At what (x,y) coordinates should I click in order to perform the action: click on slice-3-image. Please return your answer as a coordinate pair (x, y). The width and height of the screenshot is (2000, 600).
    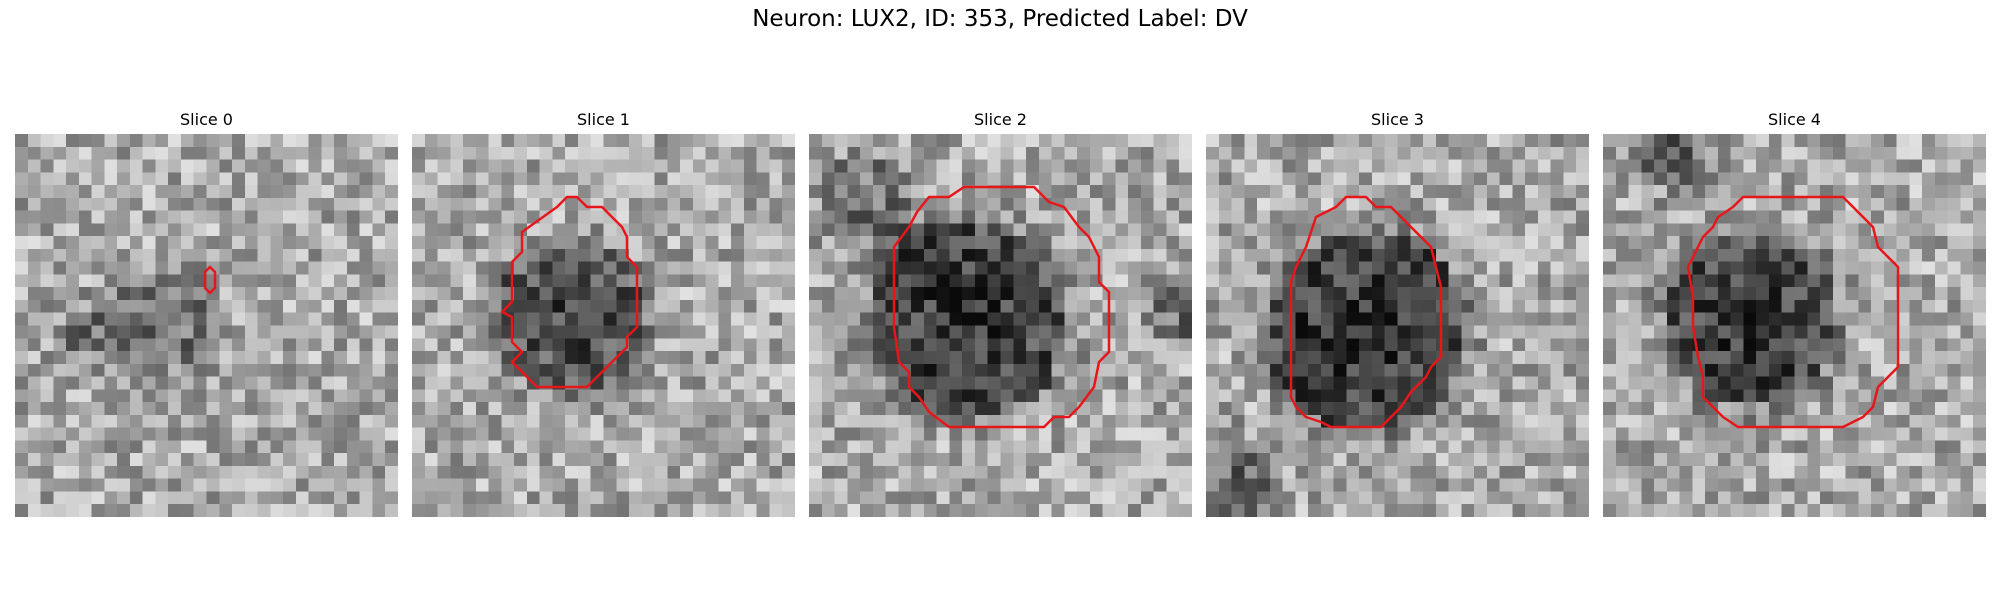
    Looking at the image, I should click on (1397, 325).